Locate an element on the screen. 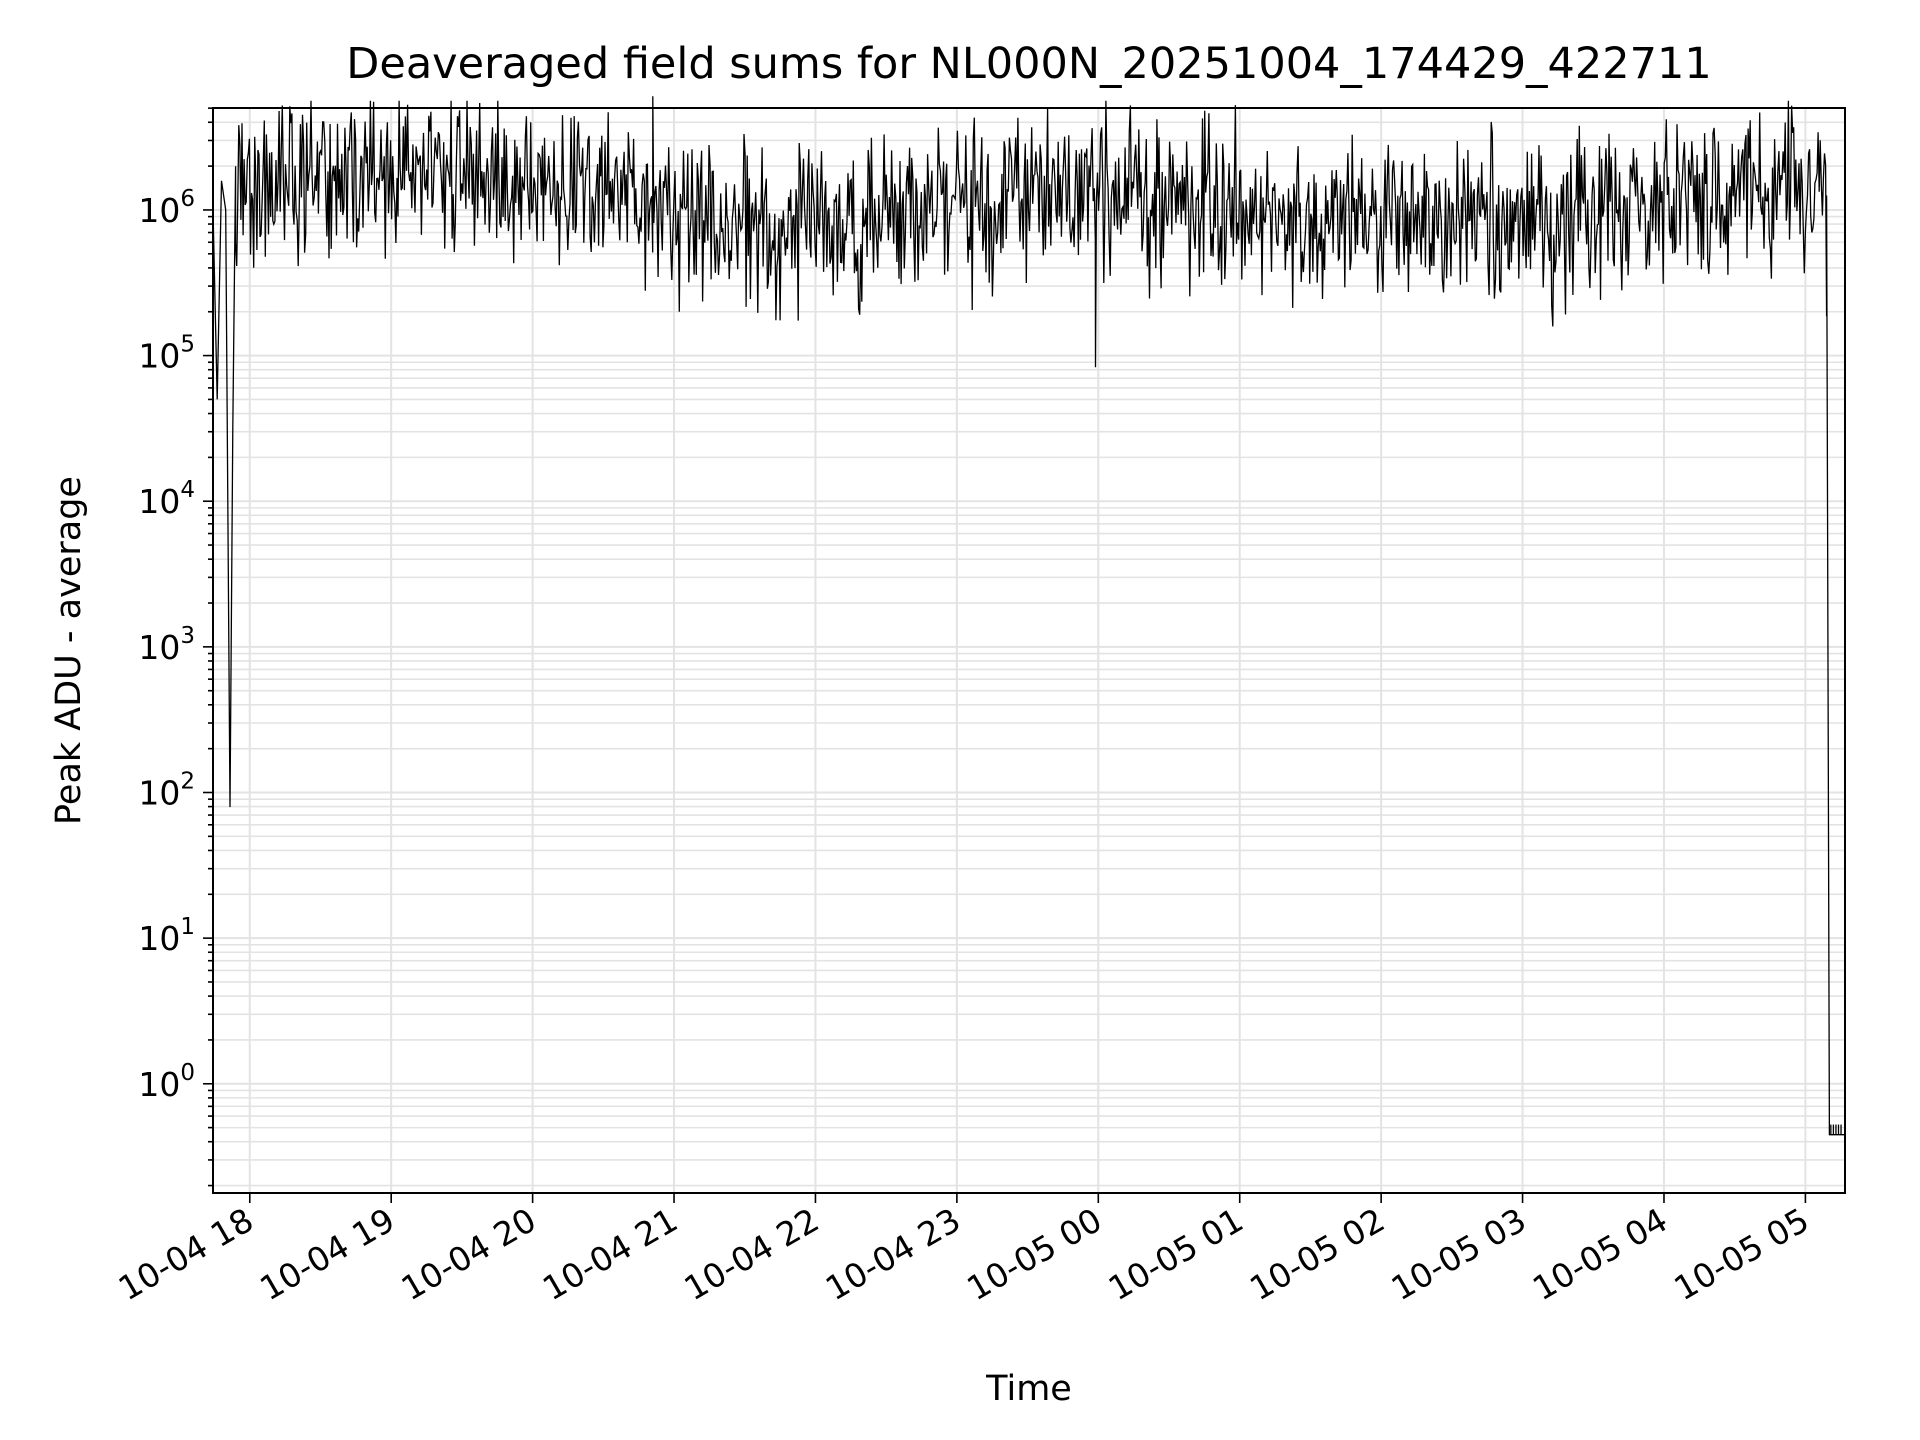 This screenshot has width=1920, height=1440. y-tick-label: 10¹ is located at coordinates (166, 936).